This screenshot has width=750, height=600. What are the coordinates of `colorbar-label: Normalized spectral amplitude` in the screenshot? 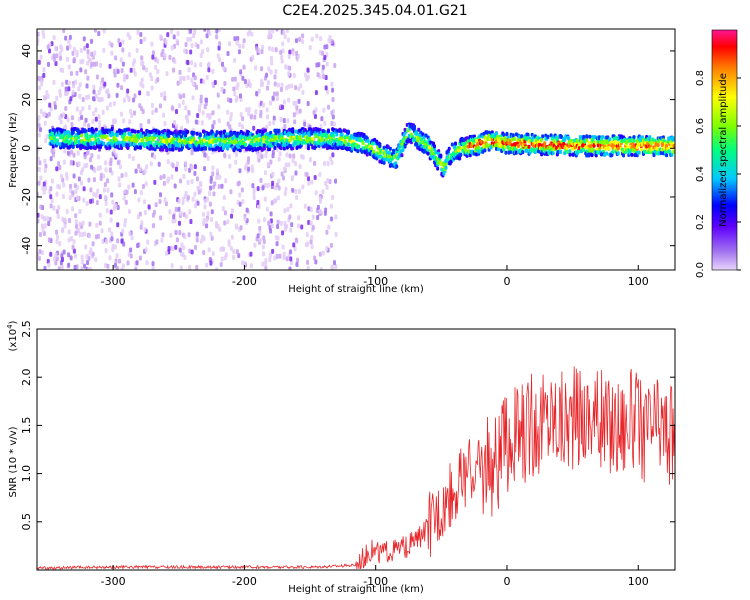 It's located at (723, 150).